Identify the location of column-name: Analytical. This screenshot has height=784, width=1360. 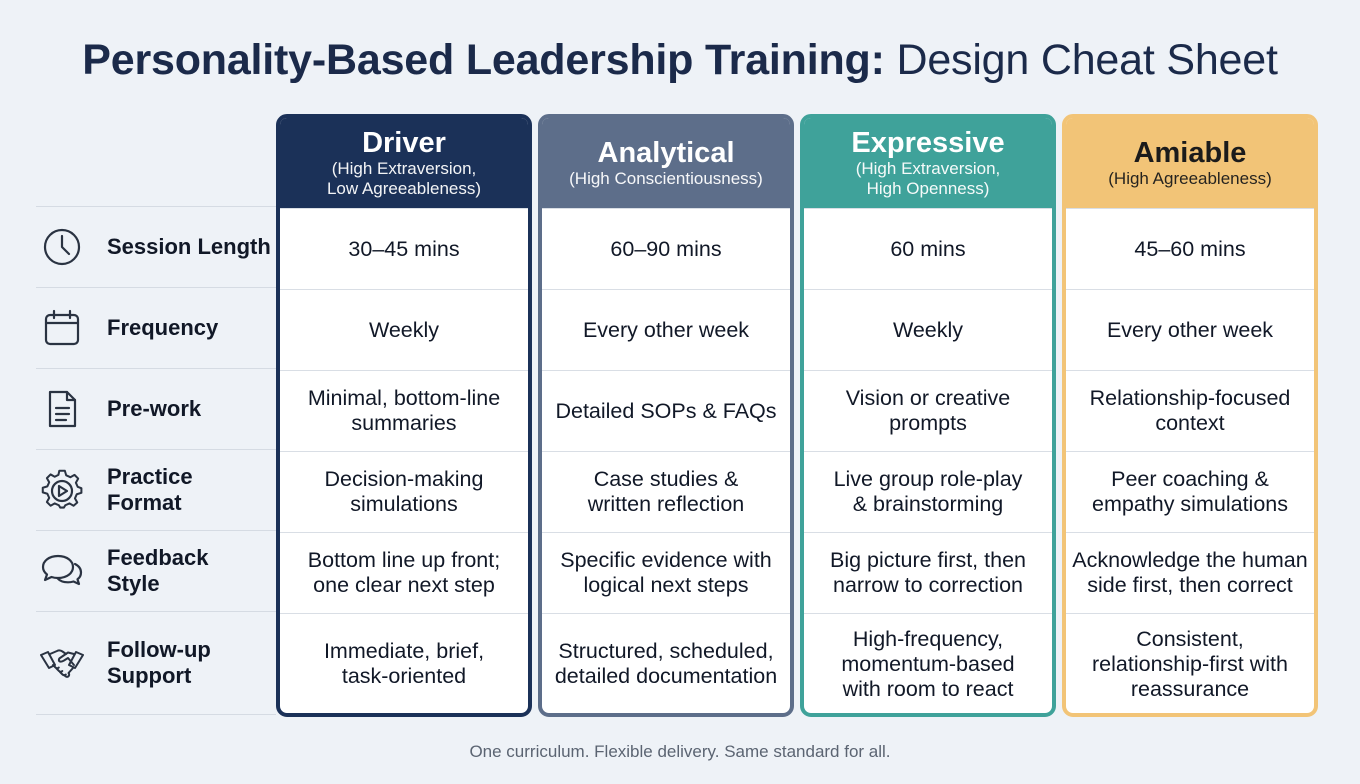
(666, 153).